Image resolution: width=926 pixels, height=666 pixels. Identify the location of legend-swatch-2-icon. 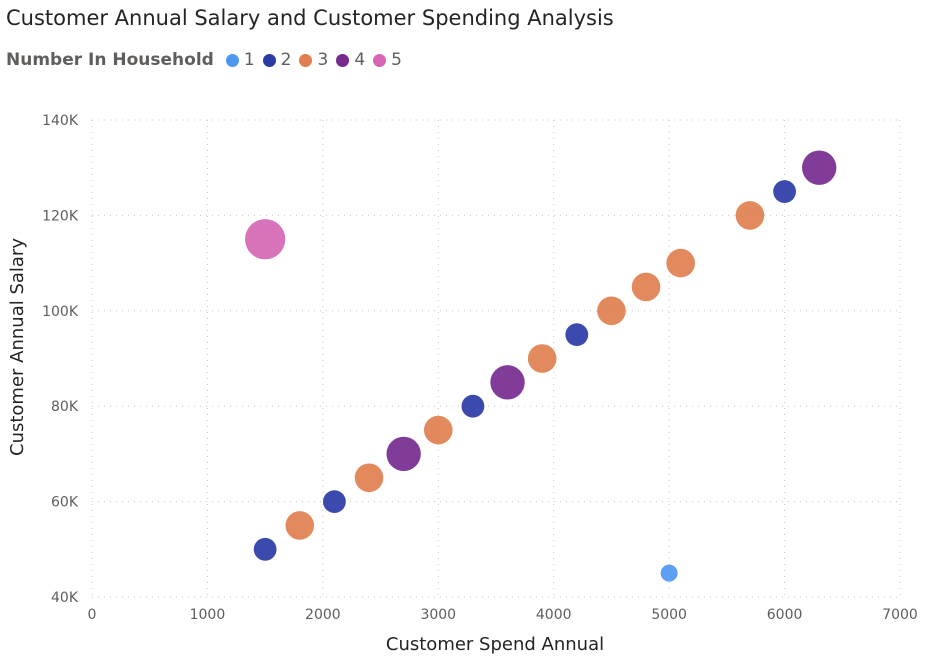
(269, 60).